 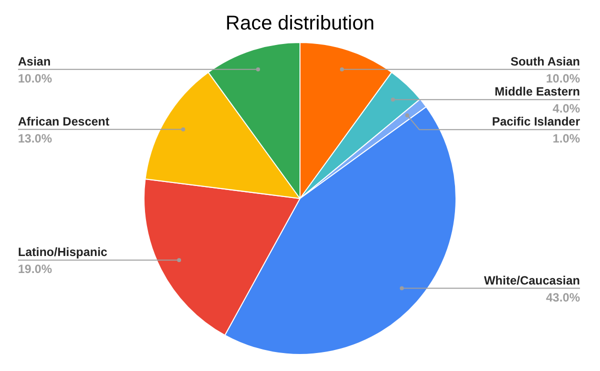 I want to click on slice-label: Middle Eastern, so click(x=537, y=91).